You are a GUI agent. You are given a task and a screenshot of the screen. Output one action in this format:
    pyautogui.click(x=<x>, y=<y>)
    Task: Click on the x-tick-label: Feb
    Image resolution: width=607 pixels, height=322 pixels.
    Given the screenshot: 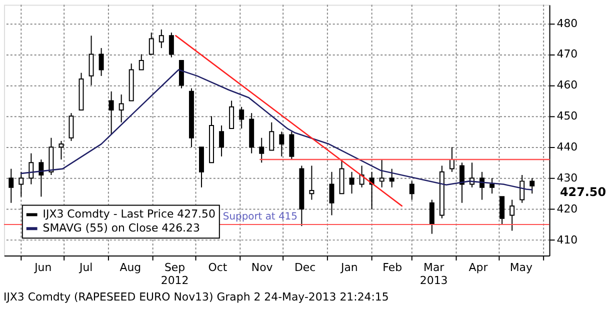 What is the action you would take?
    pyautogui.click(x=392, y=267)
    